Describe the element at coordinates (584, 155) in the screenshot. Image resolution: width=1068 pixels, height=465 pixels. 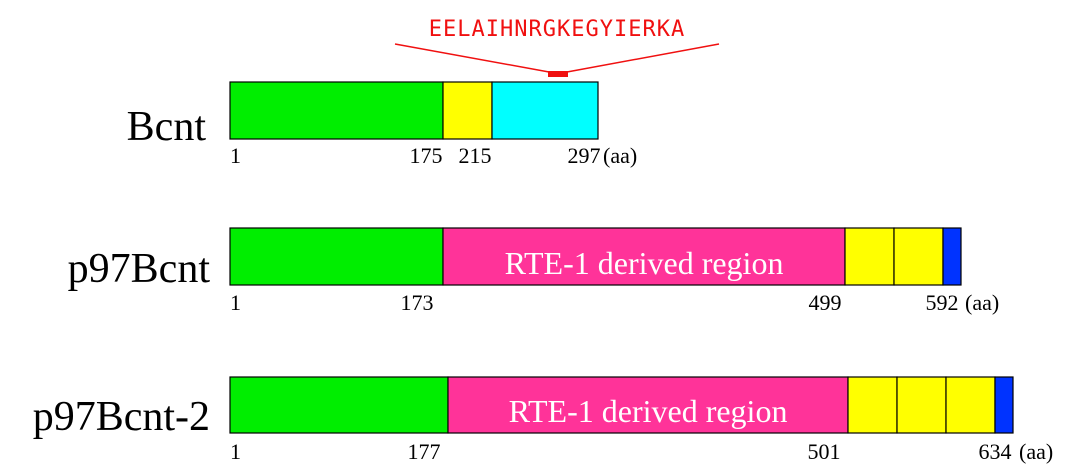
I see `position-label: 297` at that location.